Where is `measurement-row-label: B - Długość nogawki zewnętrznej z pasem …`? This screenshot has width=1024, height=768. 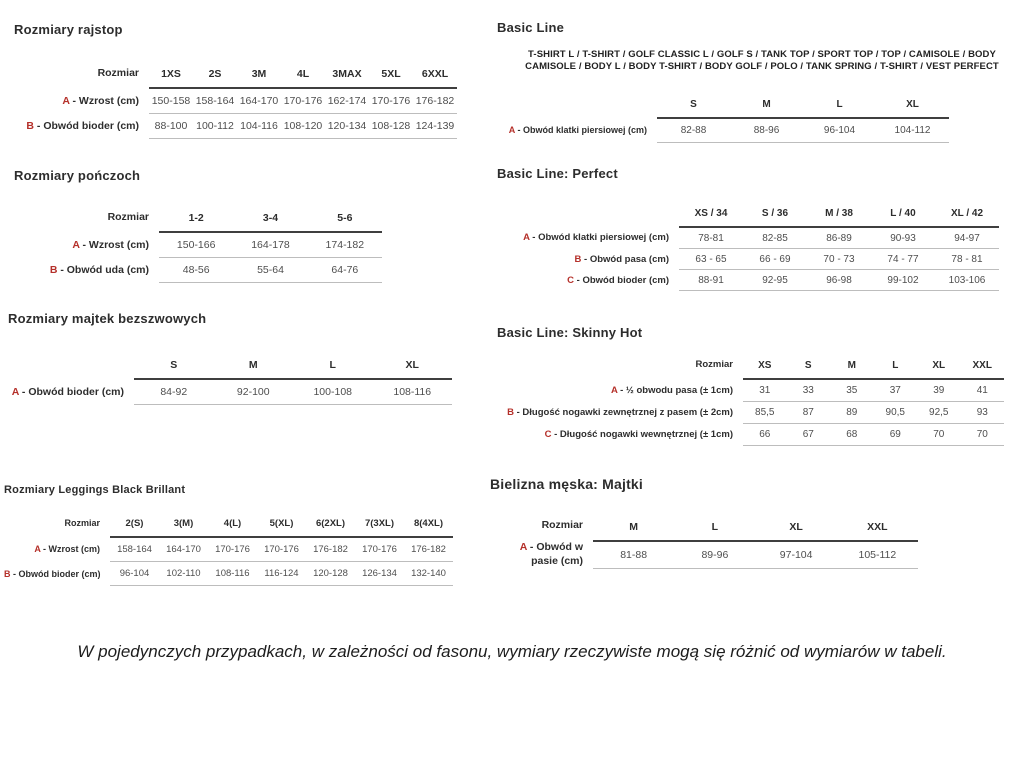
measurement-row-label: B - Długość nogawki zewnętrznej z pasem … is located at coordinates (620, 412).